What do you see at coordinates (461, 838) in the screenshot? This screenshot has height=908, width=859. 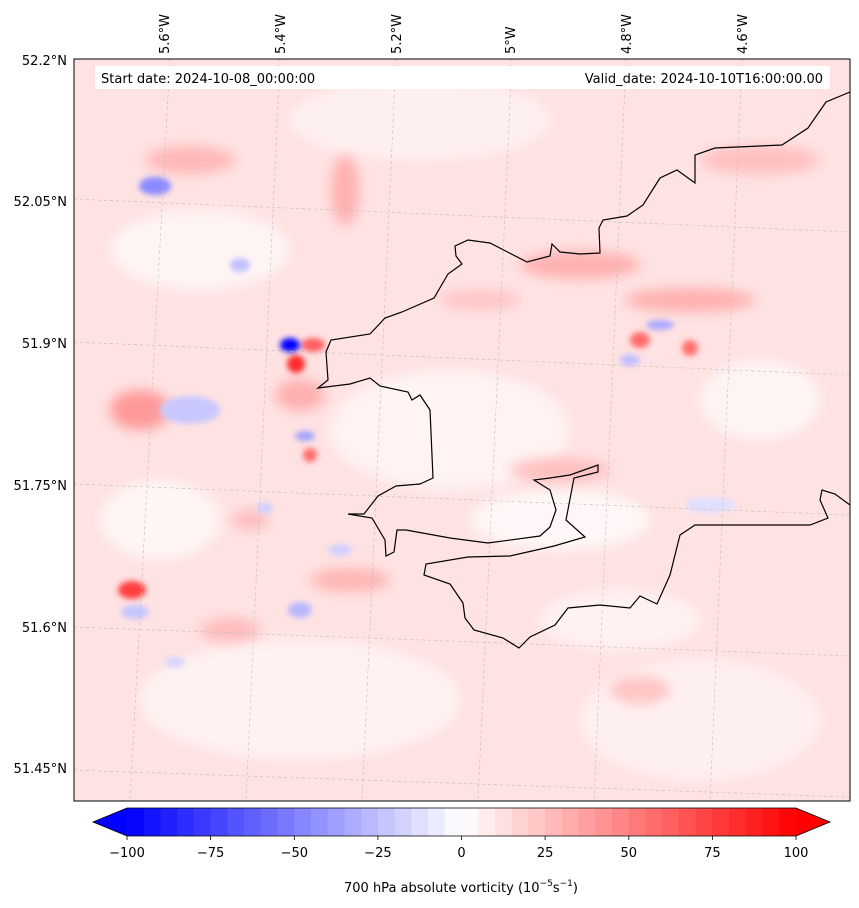 I see `colorbar-ticks` at bounding box center [461, 838].